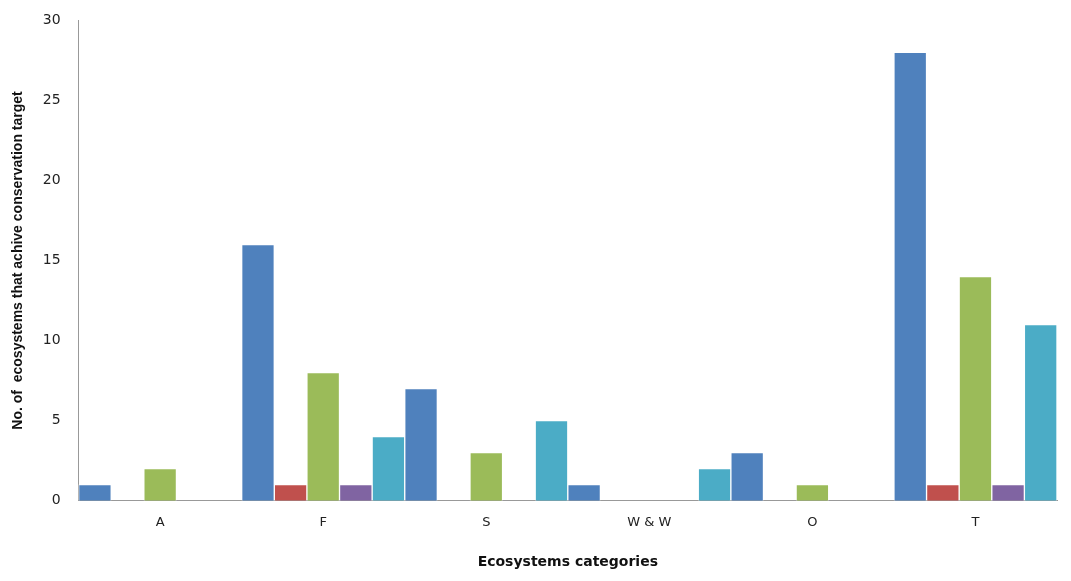 This screenshot has height=581, width=1071. What do you see at coordinates (56, 499) in the screenshot?
I see `y-tick-label: 0` at bounding box center [56, 499].